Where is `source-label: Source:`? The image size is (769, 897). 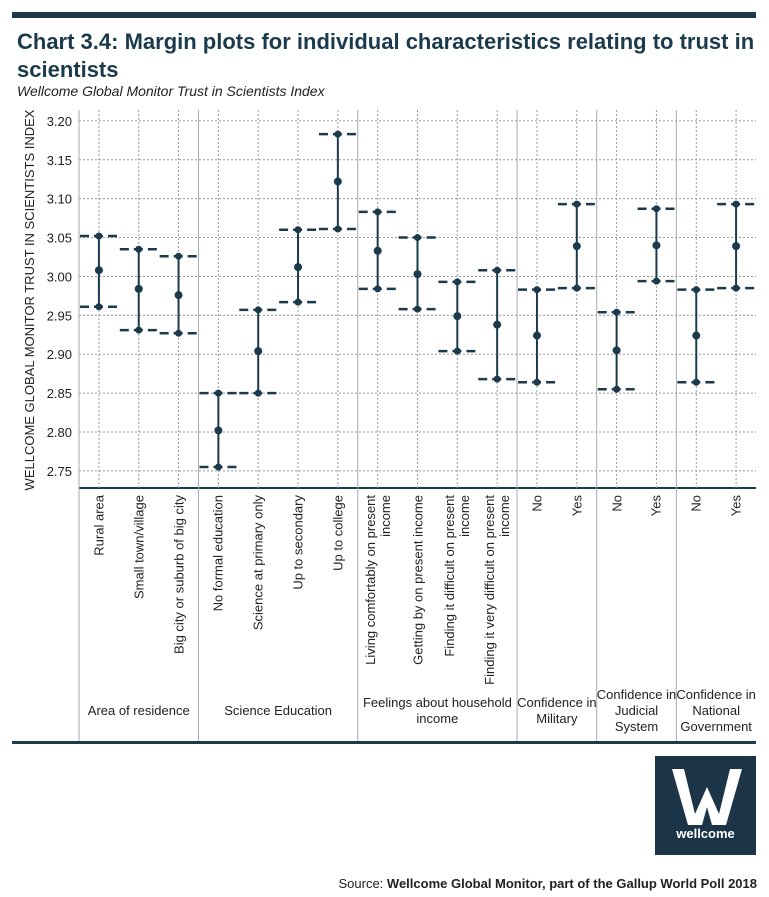
source-label: Source: is located at coordinates (361, 883).